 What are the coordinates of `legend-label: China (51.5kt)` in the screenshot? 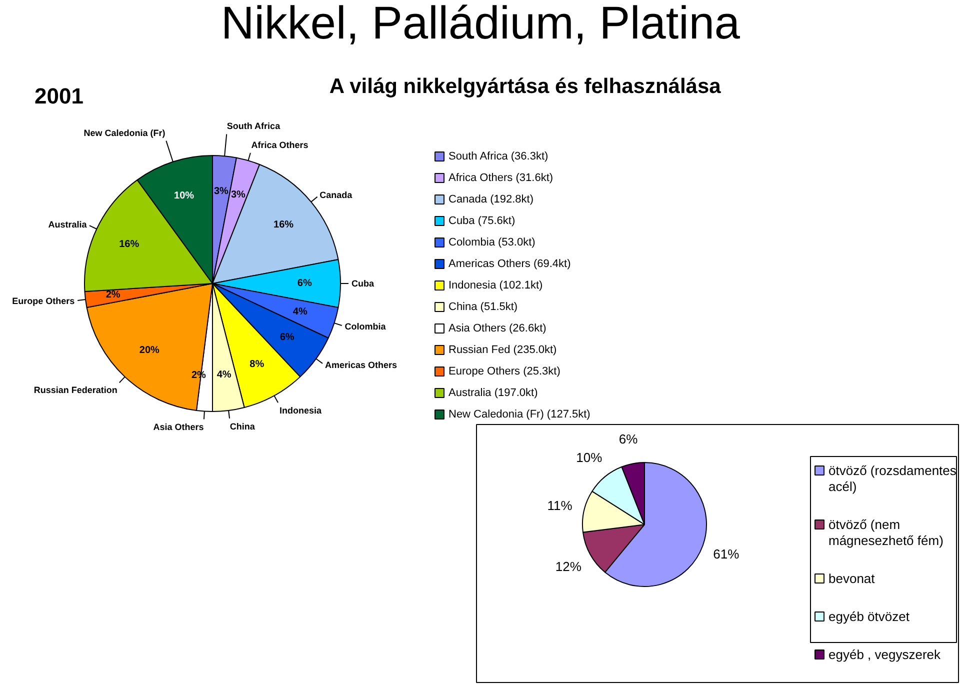 It's located at (483, 307).